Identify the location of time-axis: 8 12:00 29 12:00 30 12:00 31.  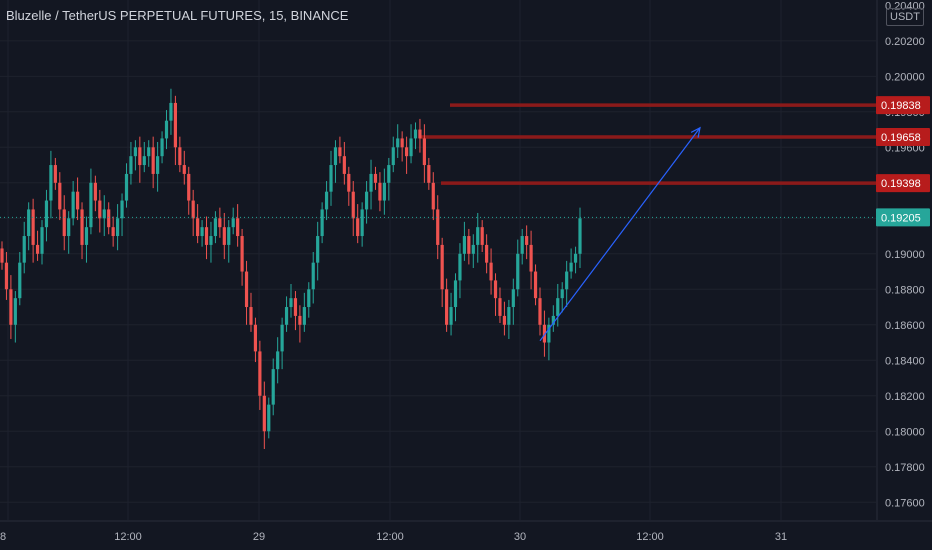
(466, 535).